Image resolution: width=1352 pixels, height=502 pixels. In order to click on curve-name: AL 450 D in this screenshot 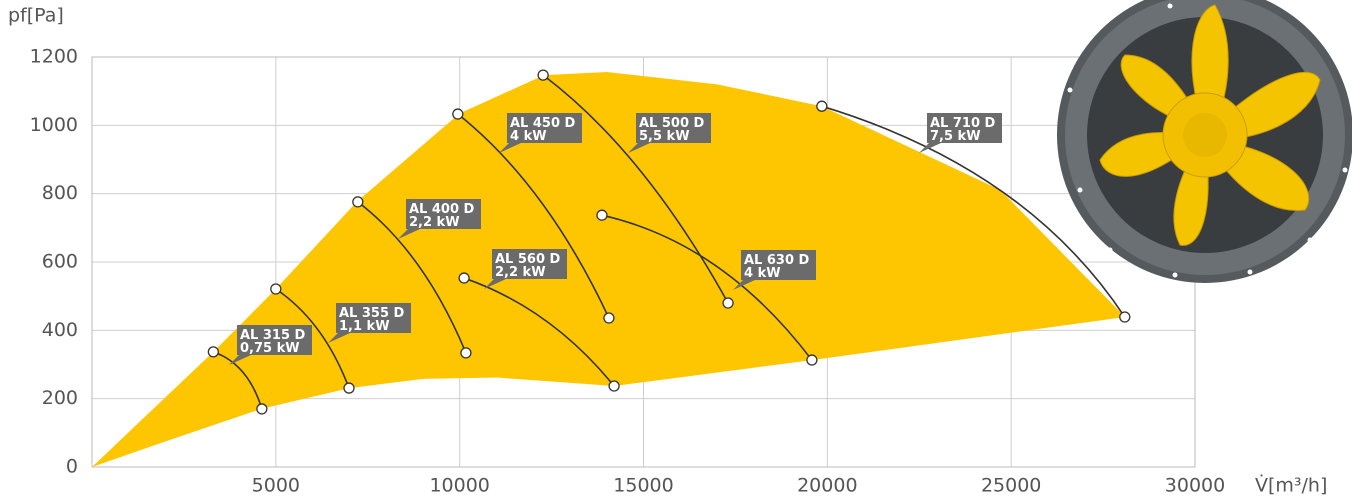, I will do `click(543, 123)`.